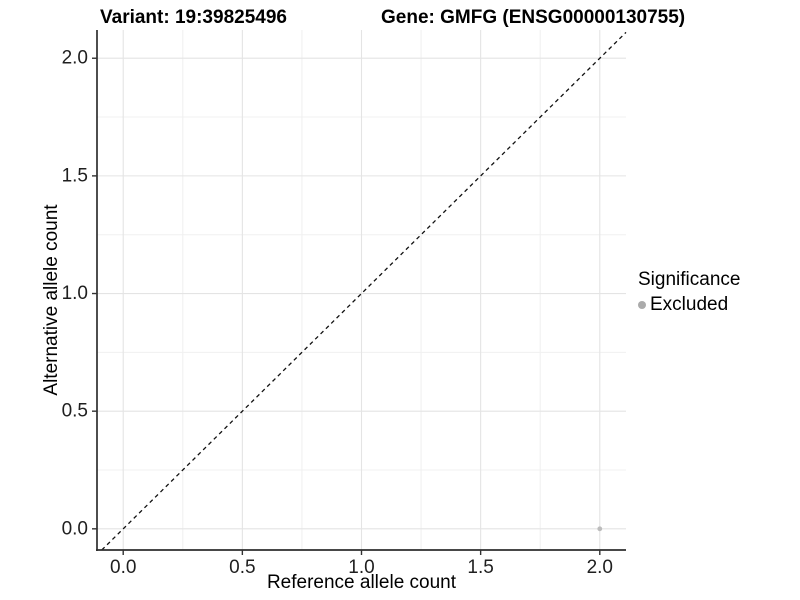  What do you see at coordinates (51, 300) in the screenshot?
I see `y-axis-label: Alternative allele count` at bounding box center [51, 300].